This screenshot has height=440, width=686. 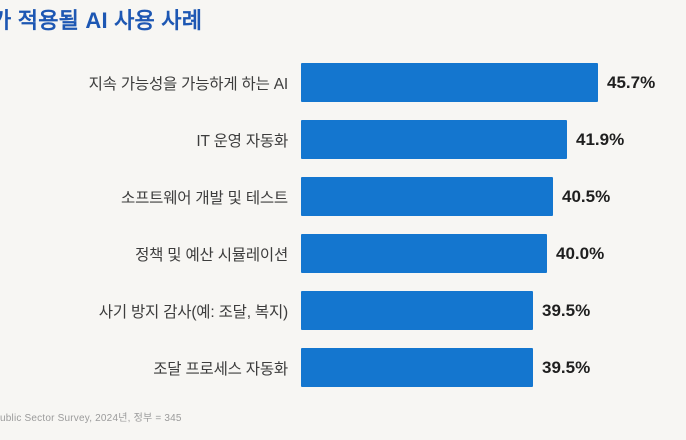 I want to click on category-label: 정책 및 예산 시뮬레이션, so click(x=211, y=255).